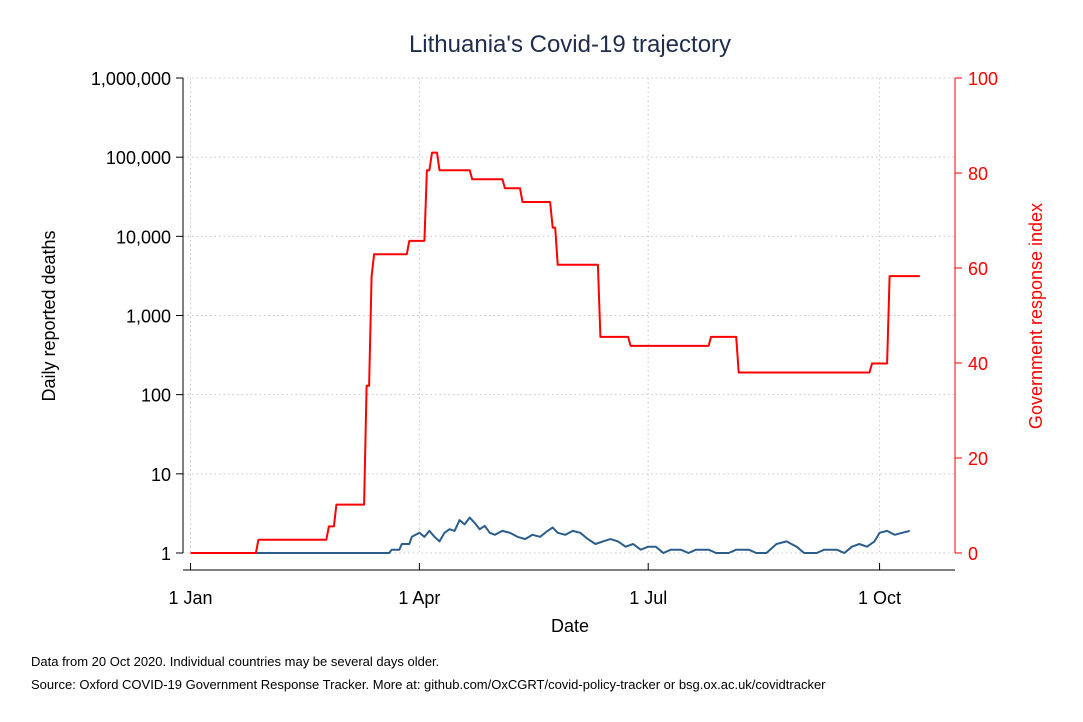 The image size is (1083, 722). What do you see at coordinates (419, 598) in the screenshot?
I see `x-tick-label: 1 Apr` at bounding box center [419, 598].